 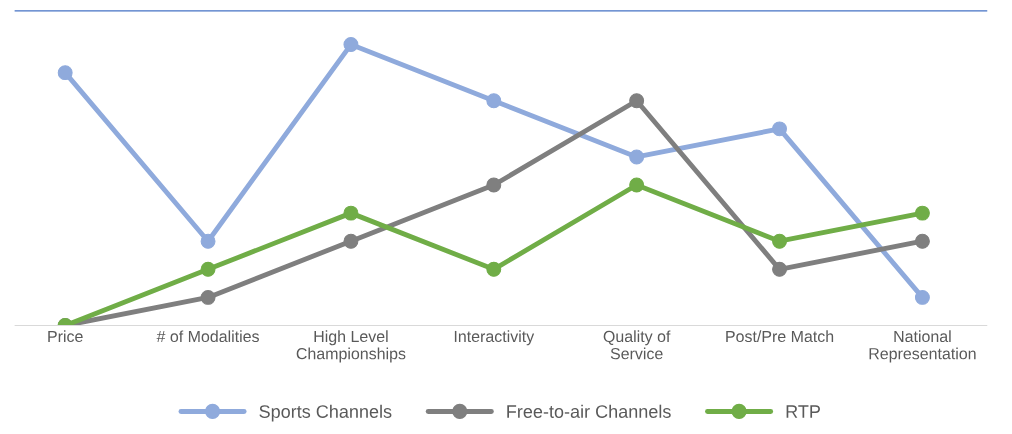 What do you see at coordinates (65, 336) in the screenshot?
I see `x-tick-label: Price` at bounding box center [65, 336].